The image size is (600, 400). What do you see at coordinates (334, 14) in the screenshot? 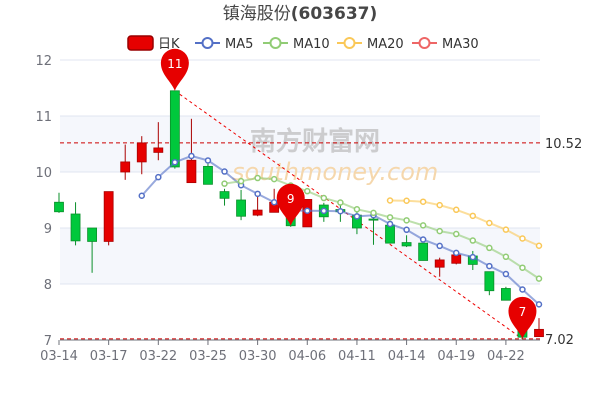
I see `title-code: (603637)` at bounding box center [334, 14].